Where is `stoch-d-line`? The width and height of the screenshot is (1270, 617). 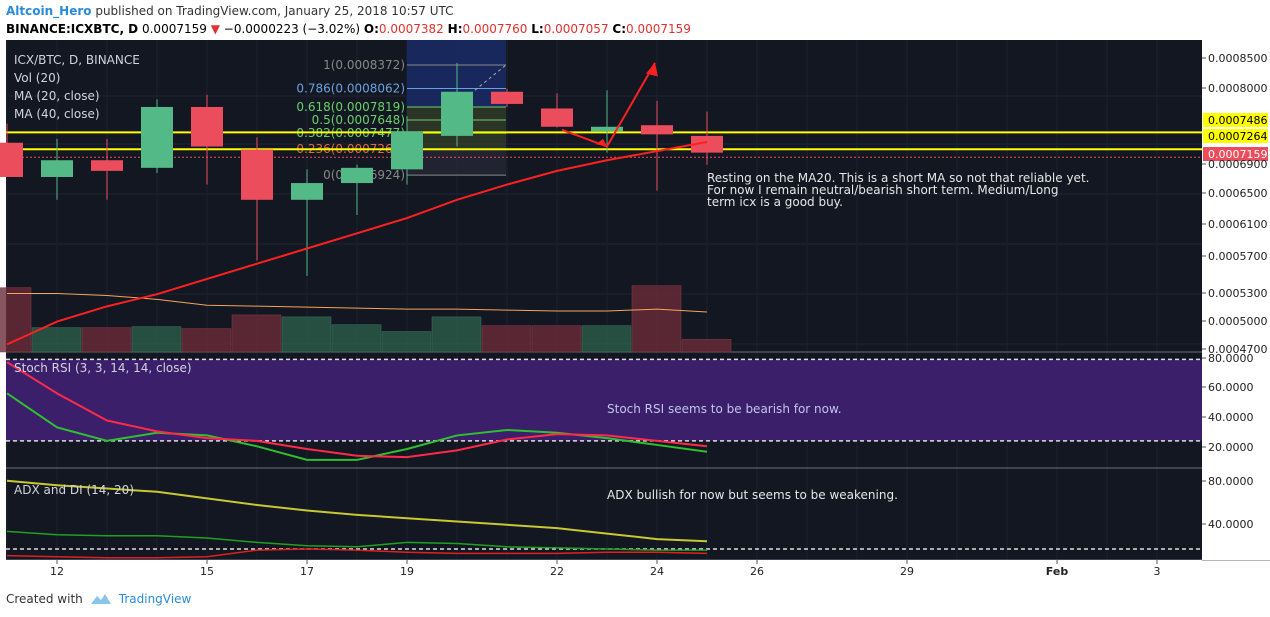
stoch-d-line is located at coordinates (357, 410).